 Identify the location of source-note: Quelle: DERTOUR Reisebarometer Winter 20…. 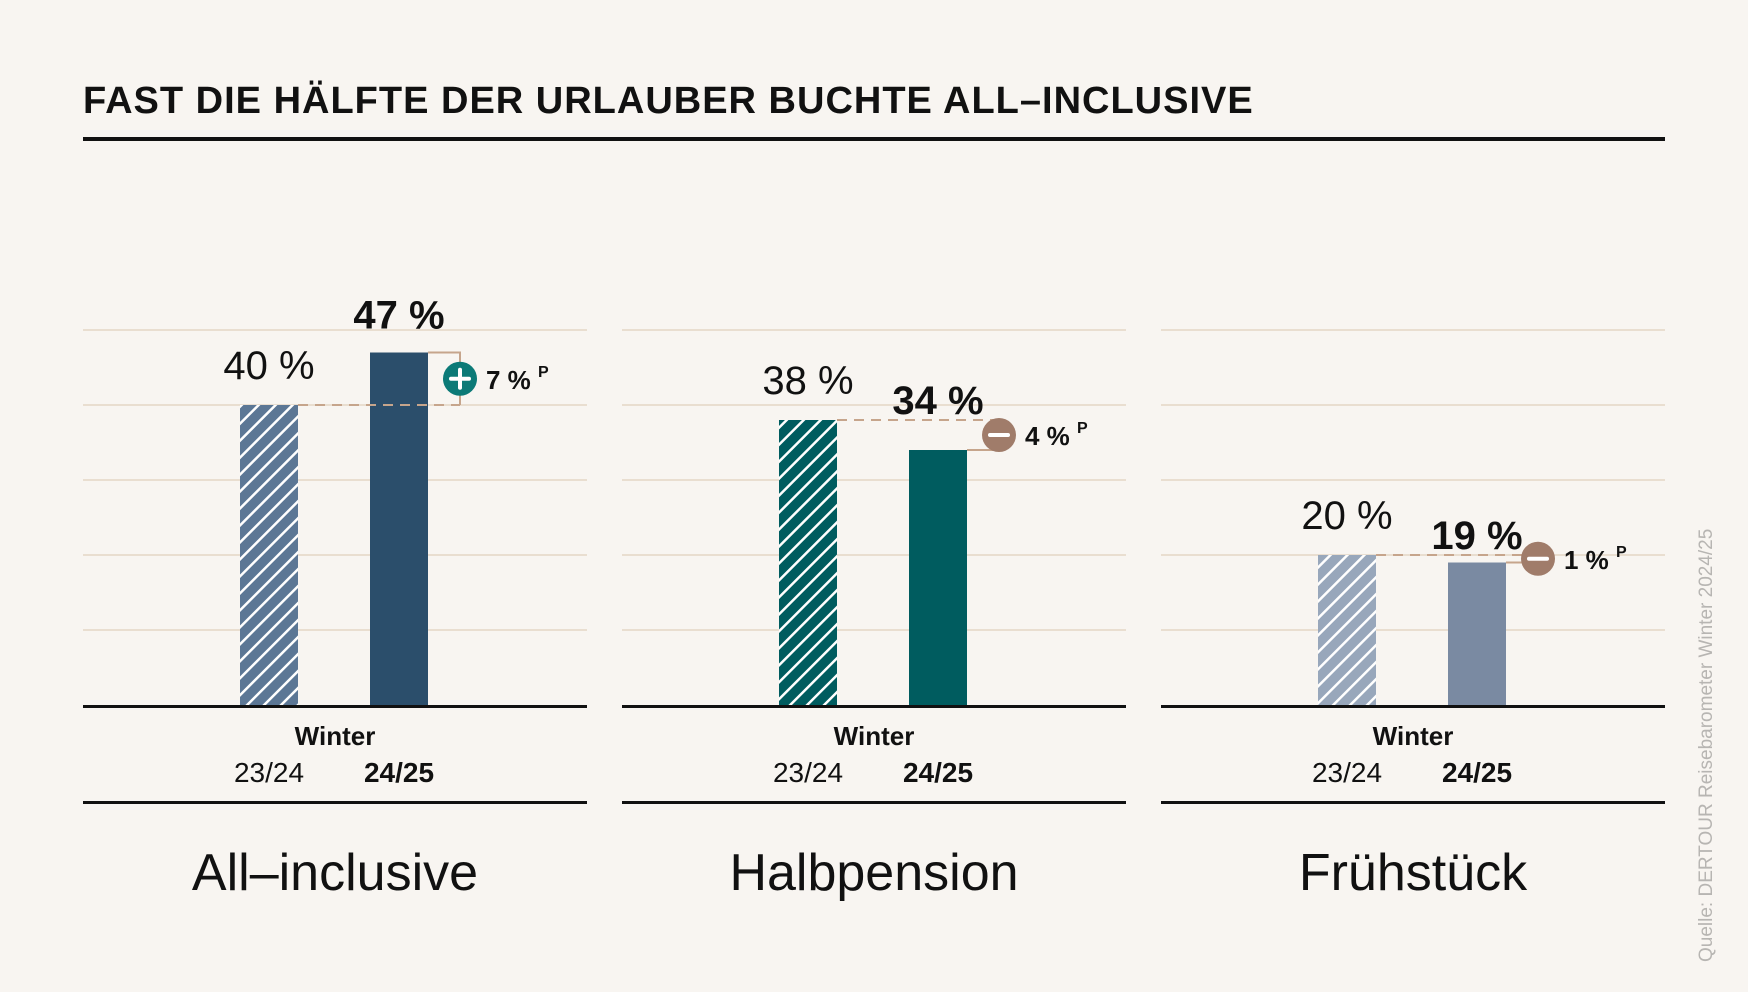
(1706, 745).